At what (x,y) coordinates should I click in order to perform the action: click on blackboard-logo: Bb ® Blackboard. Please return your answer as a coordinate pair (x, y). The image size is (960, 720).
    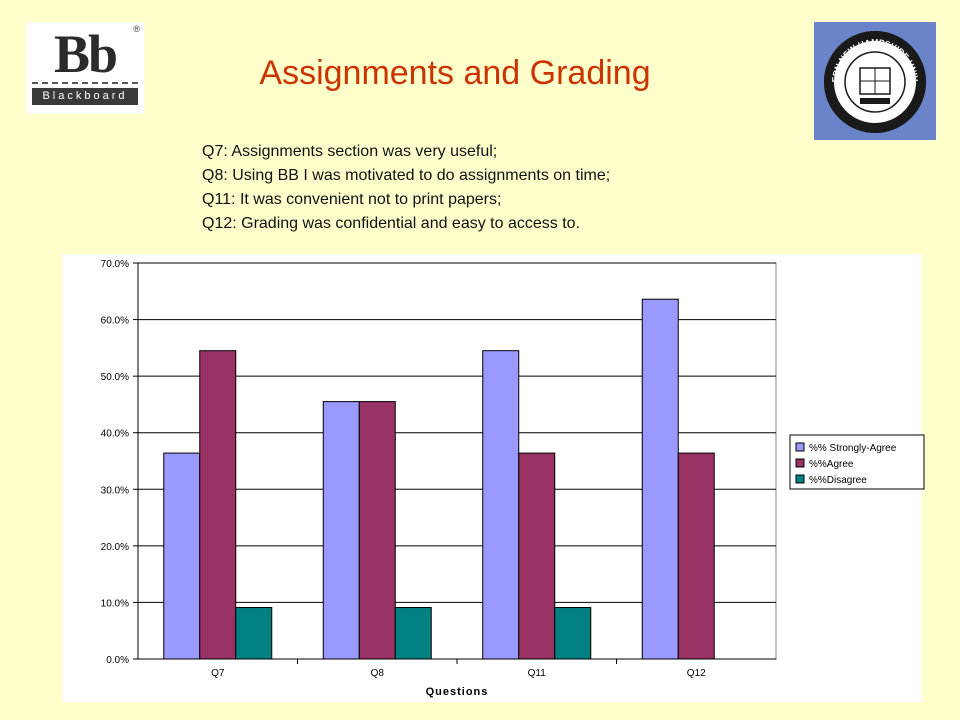
    Looking at the image, I should click on (85, 68).